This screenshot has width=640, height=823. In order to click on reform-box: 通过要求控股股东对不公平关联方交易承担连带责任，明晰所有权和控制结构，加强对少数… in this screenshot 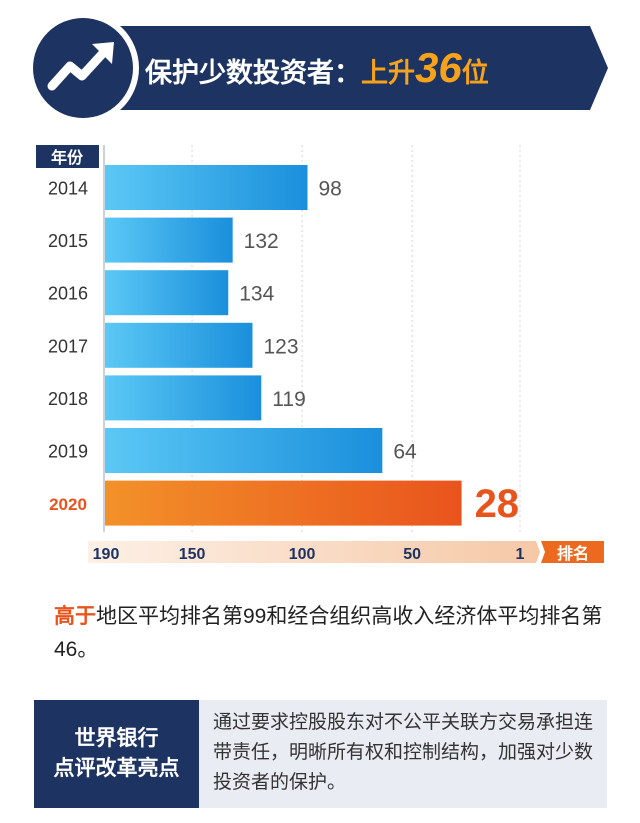, I will do `click(403, 754)`.